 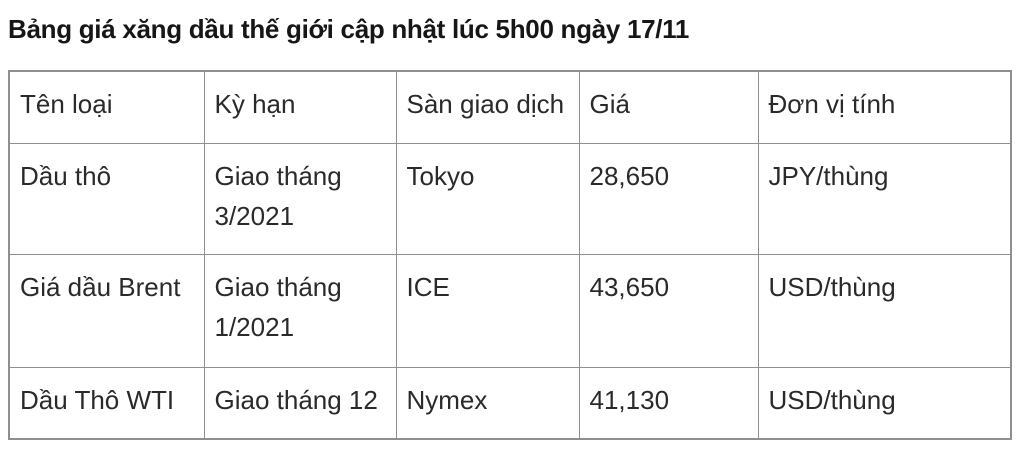 What do you see at coordinates (668, 402) in the screenshot?
I see `cell-gia: 41,130` at bounding box center [668, 402].